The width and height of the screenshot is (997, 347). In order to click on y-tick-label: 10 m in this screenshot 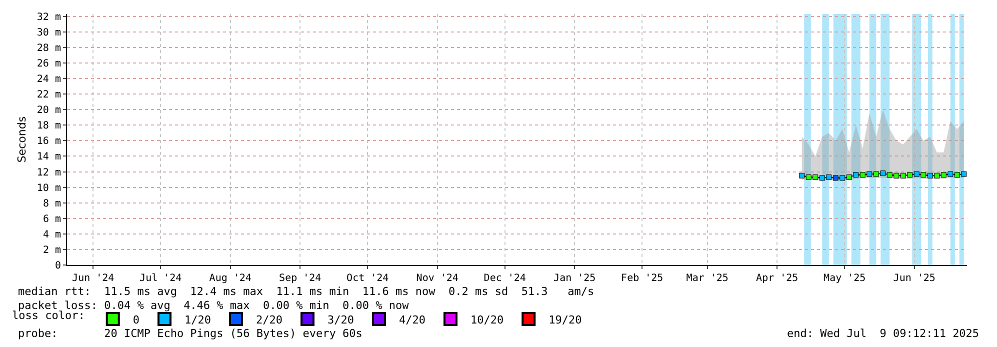, I will do `click(48, 188)`.